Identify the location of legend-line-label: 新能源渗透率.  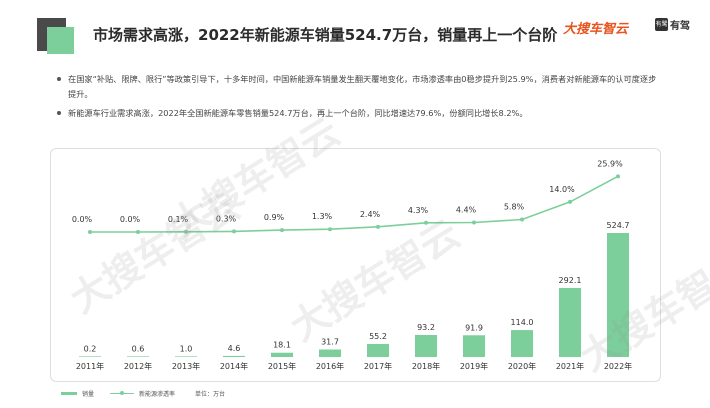
(157, 394).